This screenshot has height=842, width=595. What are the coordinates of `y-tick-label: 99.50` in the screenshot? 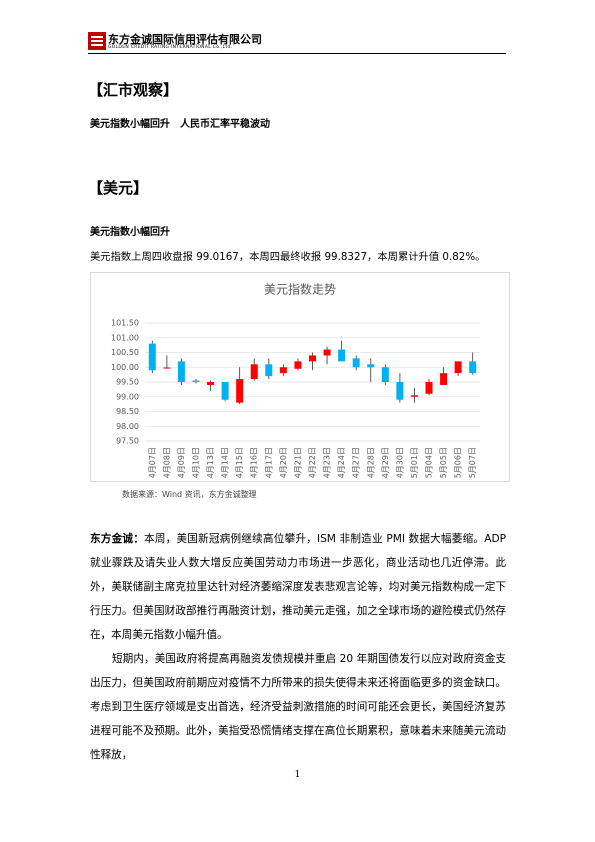 It's located at (127, 382).